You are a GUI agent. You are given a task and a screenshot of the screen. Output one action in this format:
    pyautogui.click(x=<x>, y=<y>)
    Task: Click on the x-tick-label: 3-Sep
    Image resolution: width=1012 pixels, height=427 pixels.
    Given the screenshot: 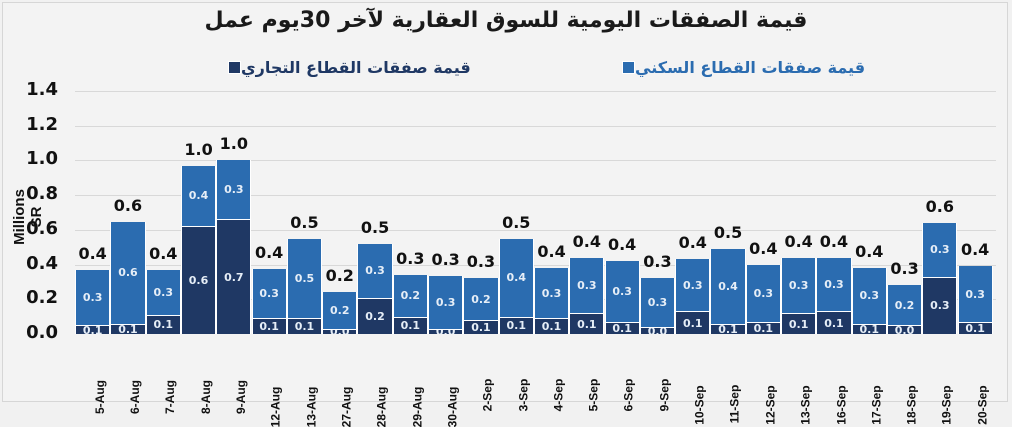 What is the action you would take?
    pyautogui.click(x=523, y=395)
    